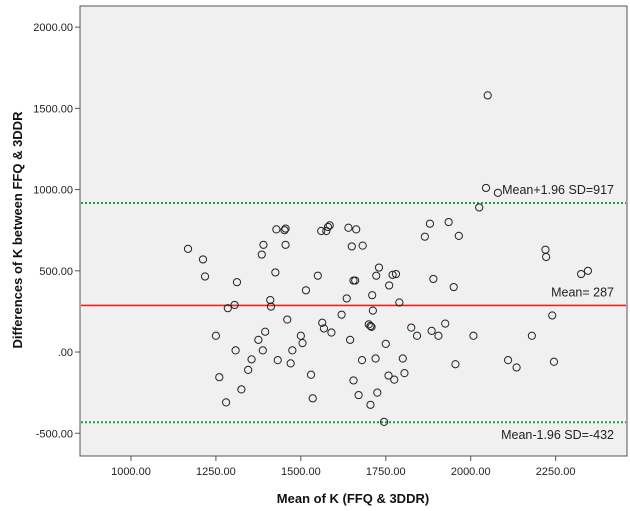 Image resolution: width=630 pixels, height=511 pixels. I want to click on y-tick-label: 500.00, so click(56, 272).